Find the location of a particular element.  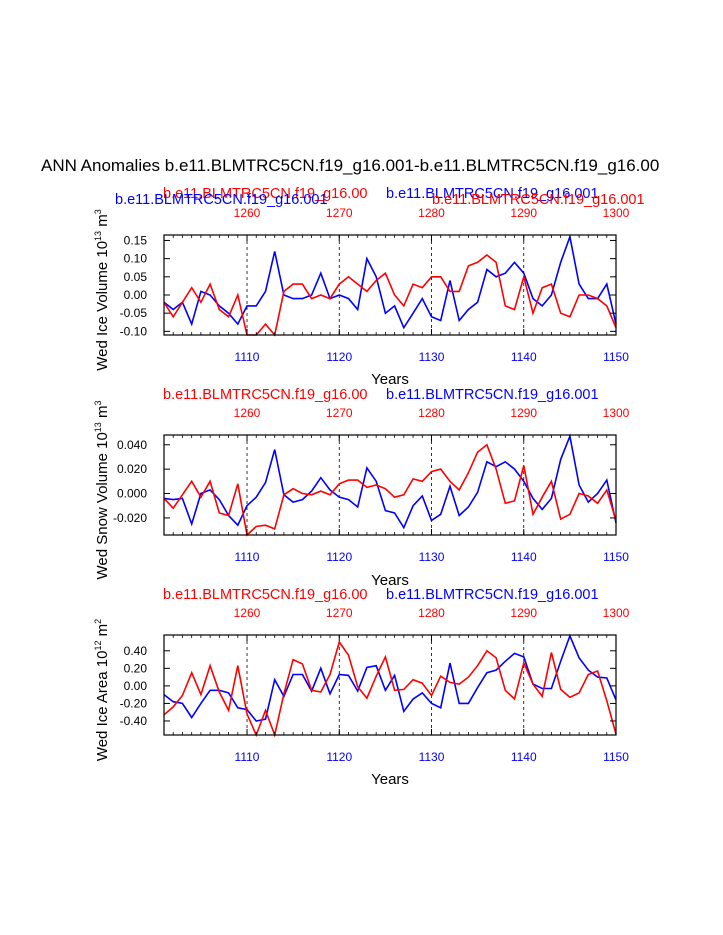

panel1-xtick-label-1150: 1150 is located at coordinates (616, 357).